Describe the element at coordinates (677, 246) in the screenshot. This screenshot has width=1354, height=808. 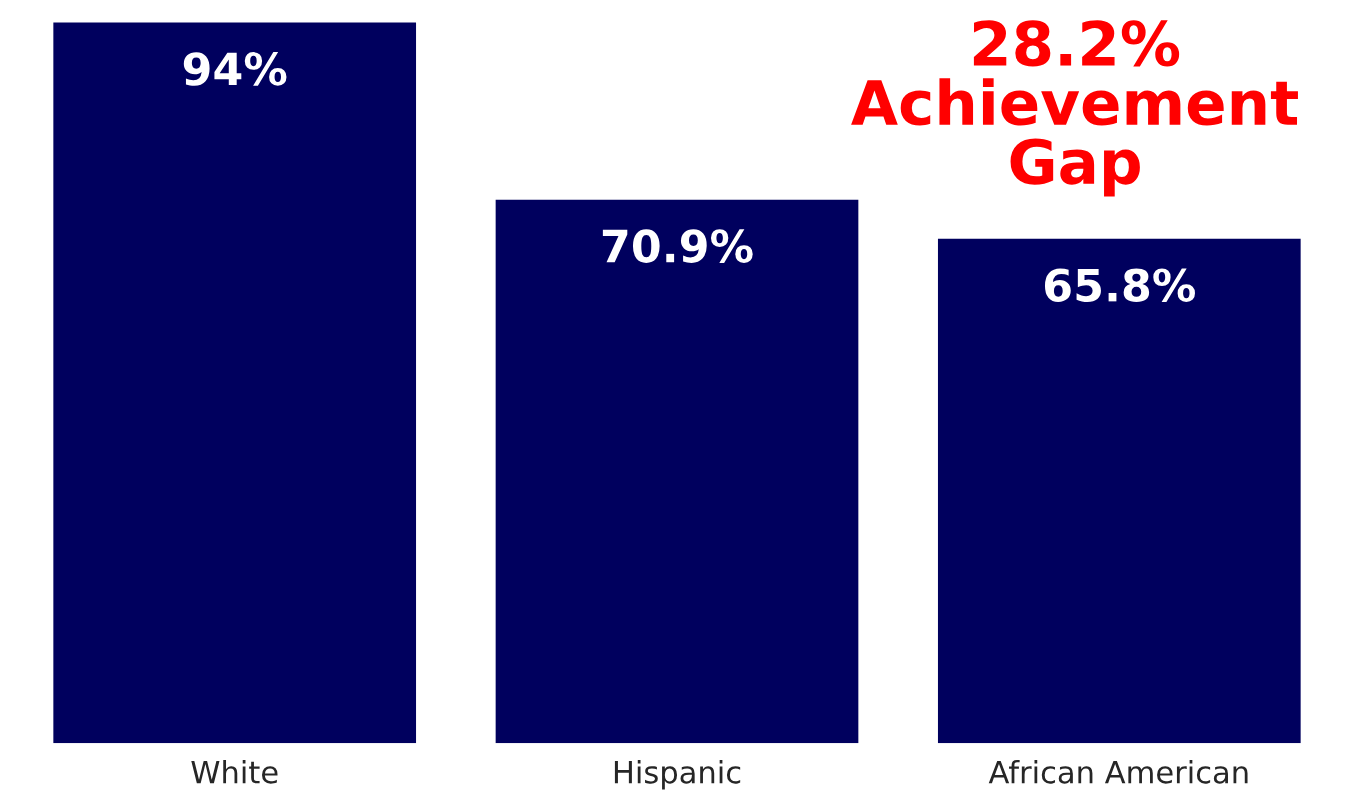
I see `data-label: 70.9%` at that location.